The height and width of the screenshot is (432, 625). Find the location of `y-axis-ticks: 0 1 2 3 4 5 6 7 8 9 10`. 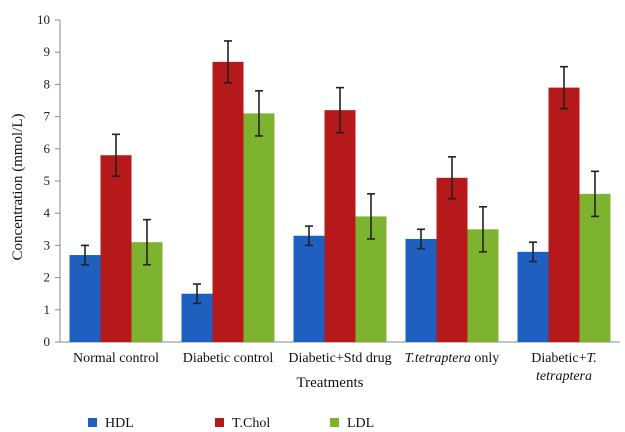

y-axis-ticks: 0 1 2 3 4 5 6 7 8 9 10 is located at coordinates (48, 180).